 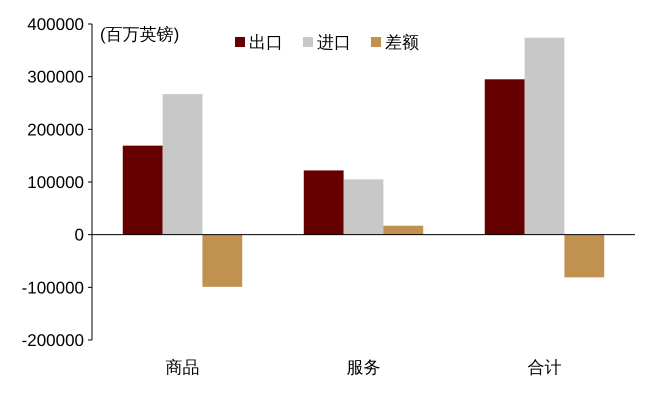 I want to click on x-tick-label: 合计, so click(x=545, y=367).